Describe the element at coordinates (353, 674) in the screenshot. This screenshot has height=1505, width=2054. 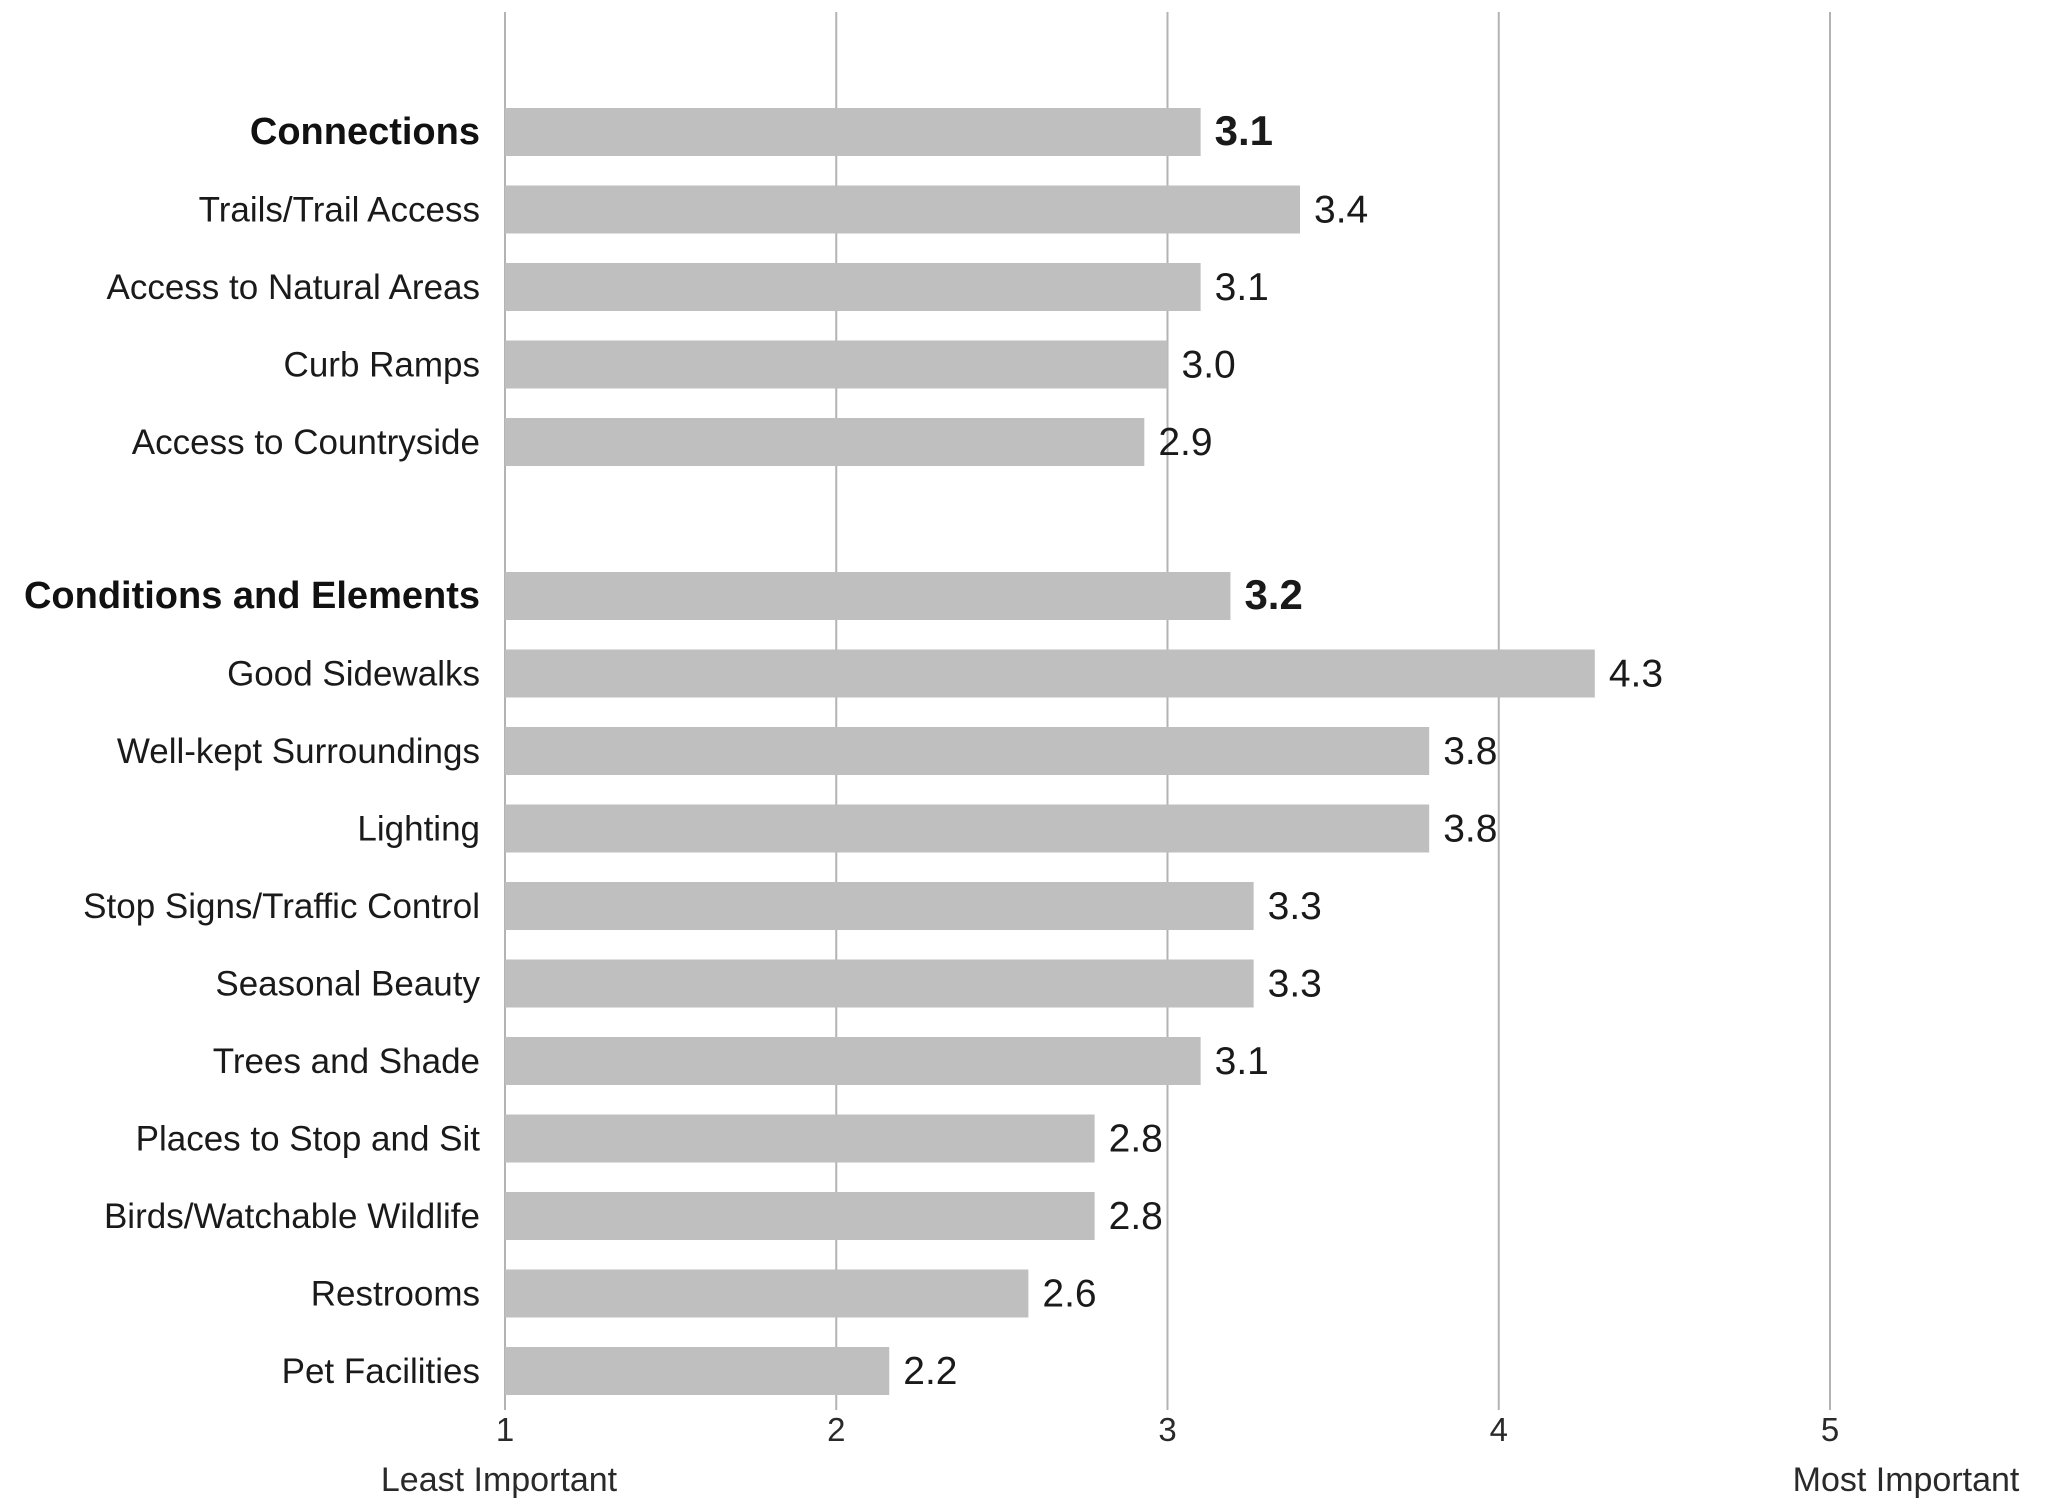
I see `category-label: Good Sidewalks` at that location.